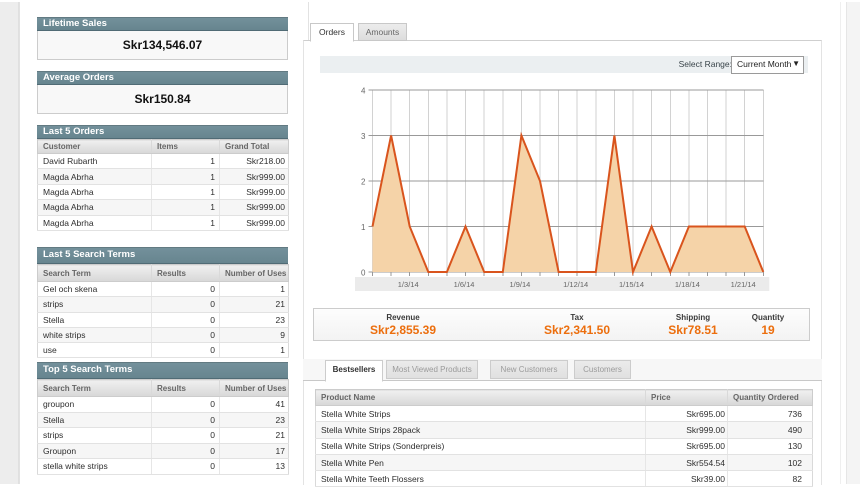 This screenshot has height=487, width=860. I want to click on svg-text: 0, so click(363, 273).